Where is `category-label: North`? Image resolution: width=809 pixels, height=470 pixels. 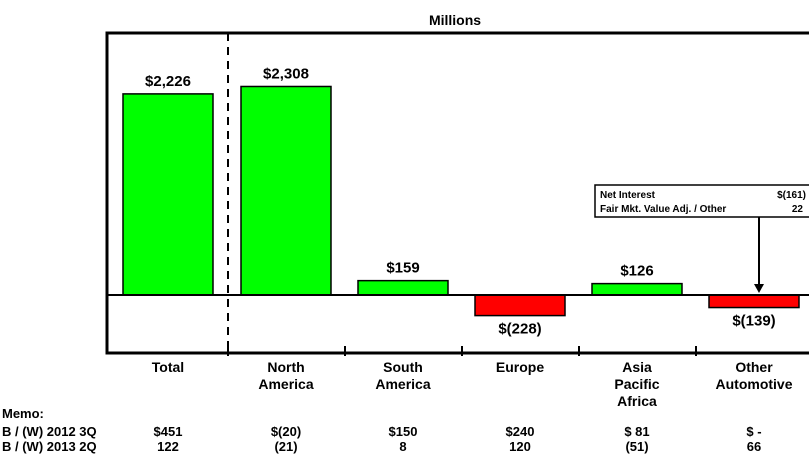
category-label: North is located at coordinates (285, 367).